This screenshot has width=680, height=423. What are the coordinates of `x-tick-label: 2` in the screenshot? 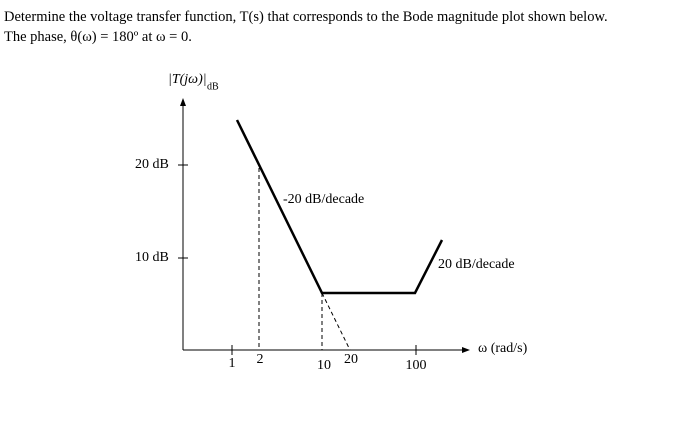 It's located at (260, 359).